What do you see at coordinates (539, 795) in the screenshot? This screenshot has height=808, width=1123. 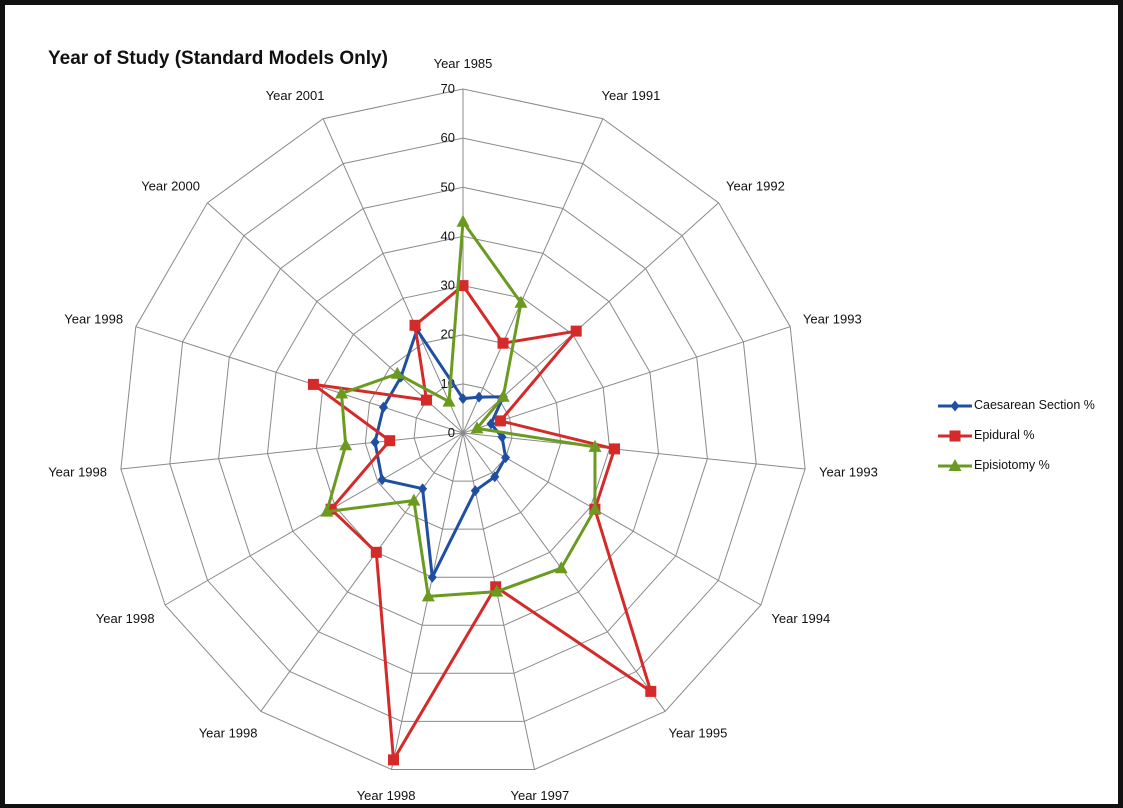 I see `category-label: Year 1997` at bounding box center [539, 795].